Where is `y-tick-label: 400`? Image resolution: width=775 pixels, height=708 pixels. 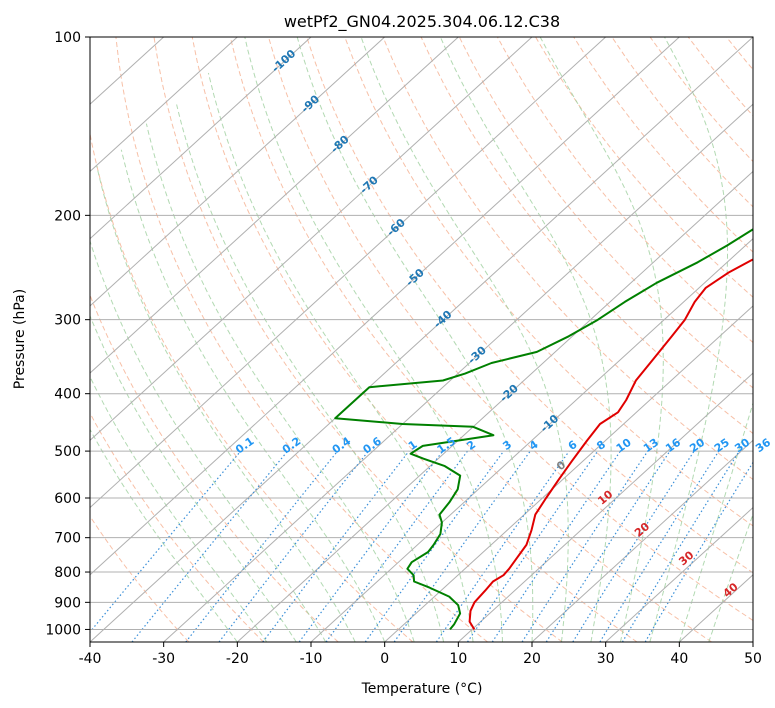 y-tick-label: 400 is located at coordinates (67, 395).